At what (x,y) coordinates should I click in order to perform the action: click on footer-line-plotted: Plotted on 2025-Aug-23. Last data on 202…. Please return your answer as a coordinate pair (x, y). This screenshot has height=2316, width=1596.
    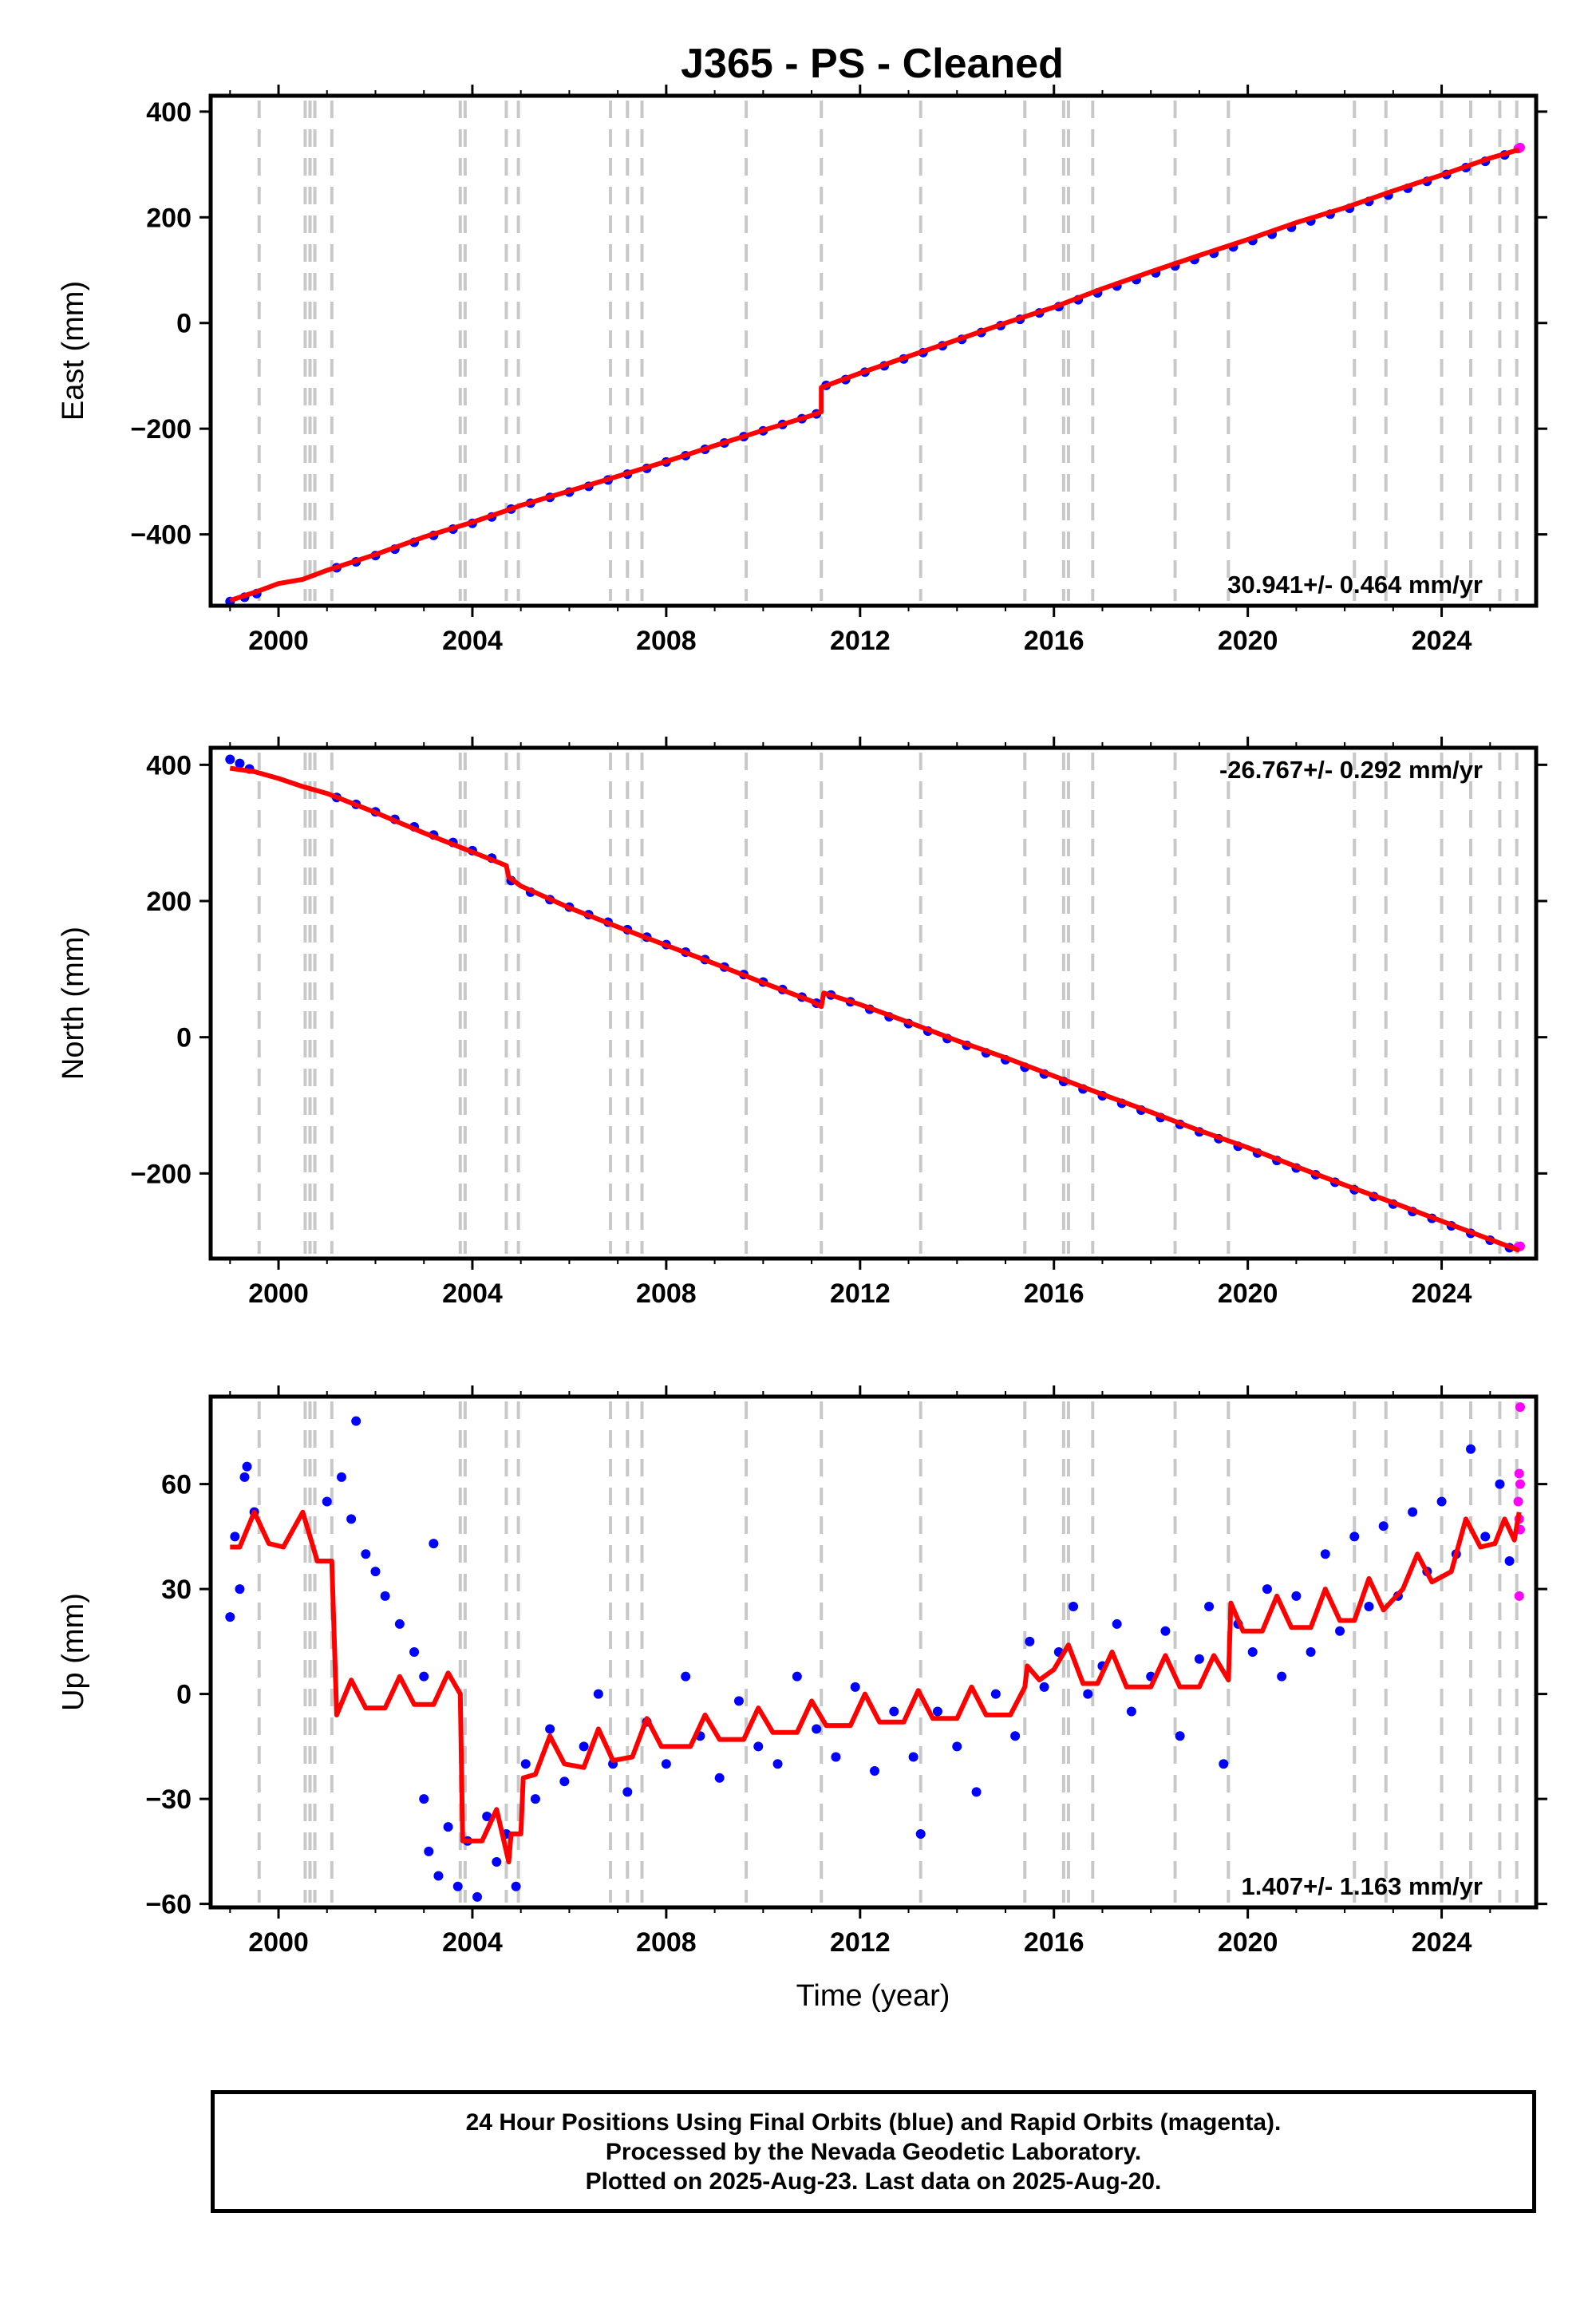
    Looking at the image, I should click on (873, 2181).